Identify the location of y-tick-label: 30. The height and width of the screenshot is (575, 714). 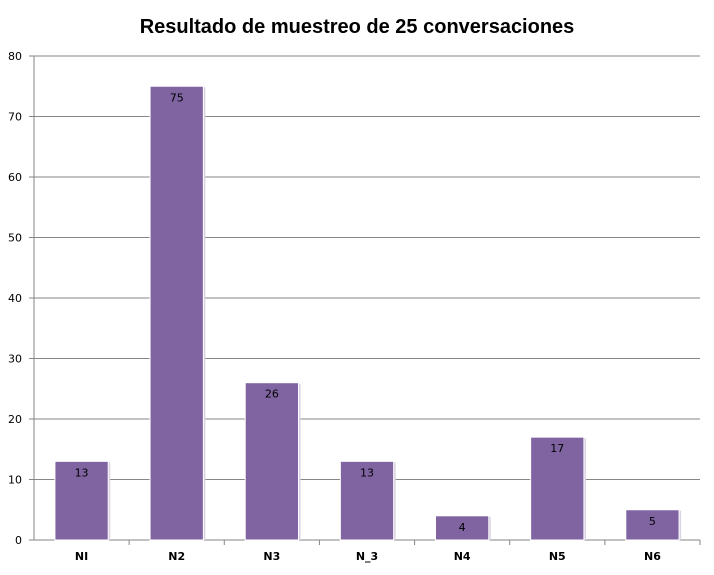
(15, 359).